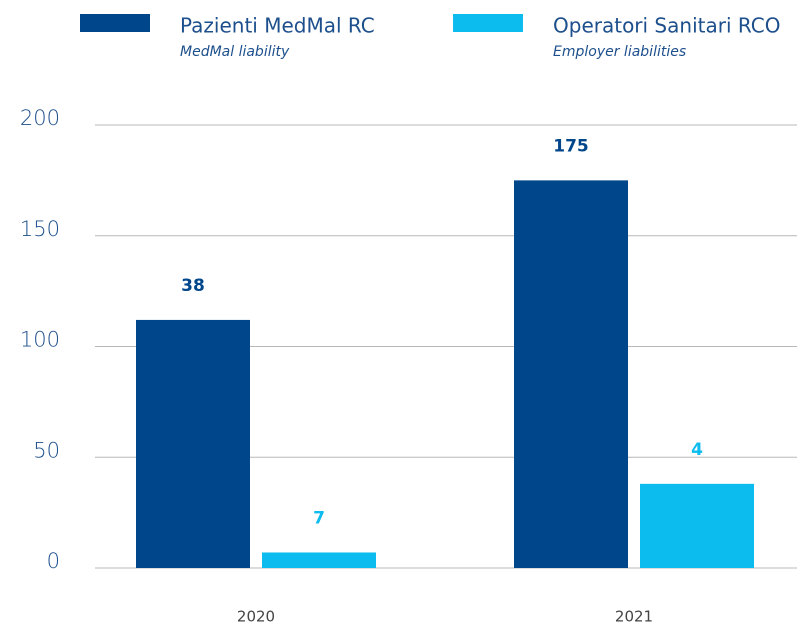  I want to click on bar-annotation: 38, so click(193, 286).